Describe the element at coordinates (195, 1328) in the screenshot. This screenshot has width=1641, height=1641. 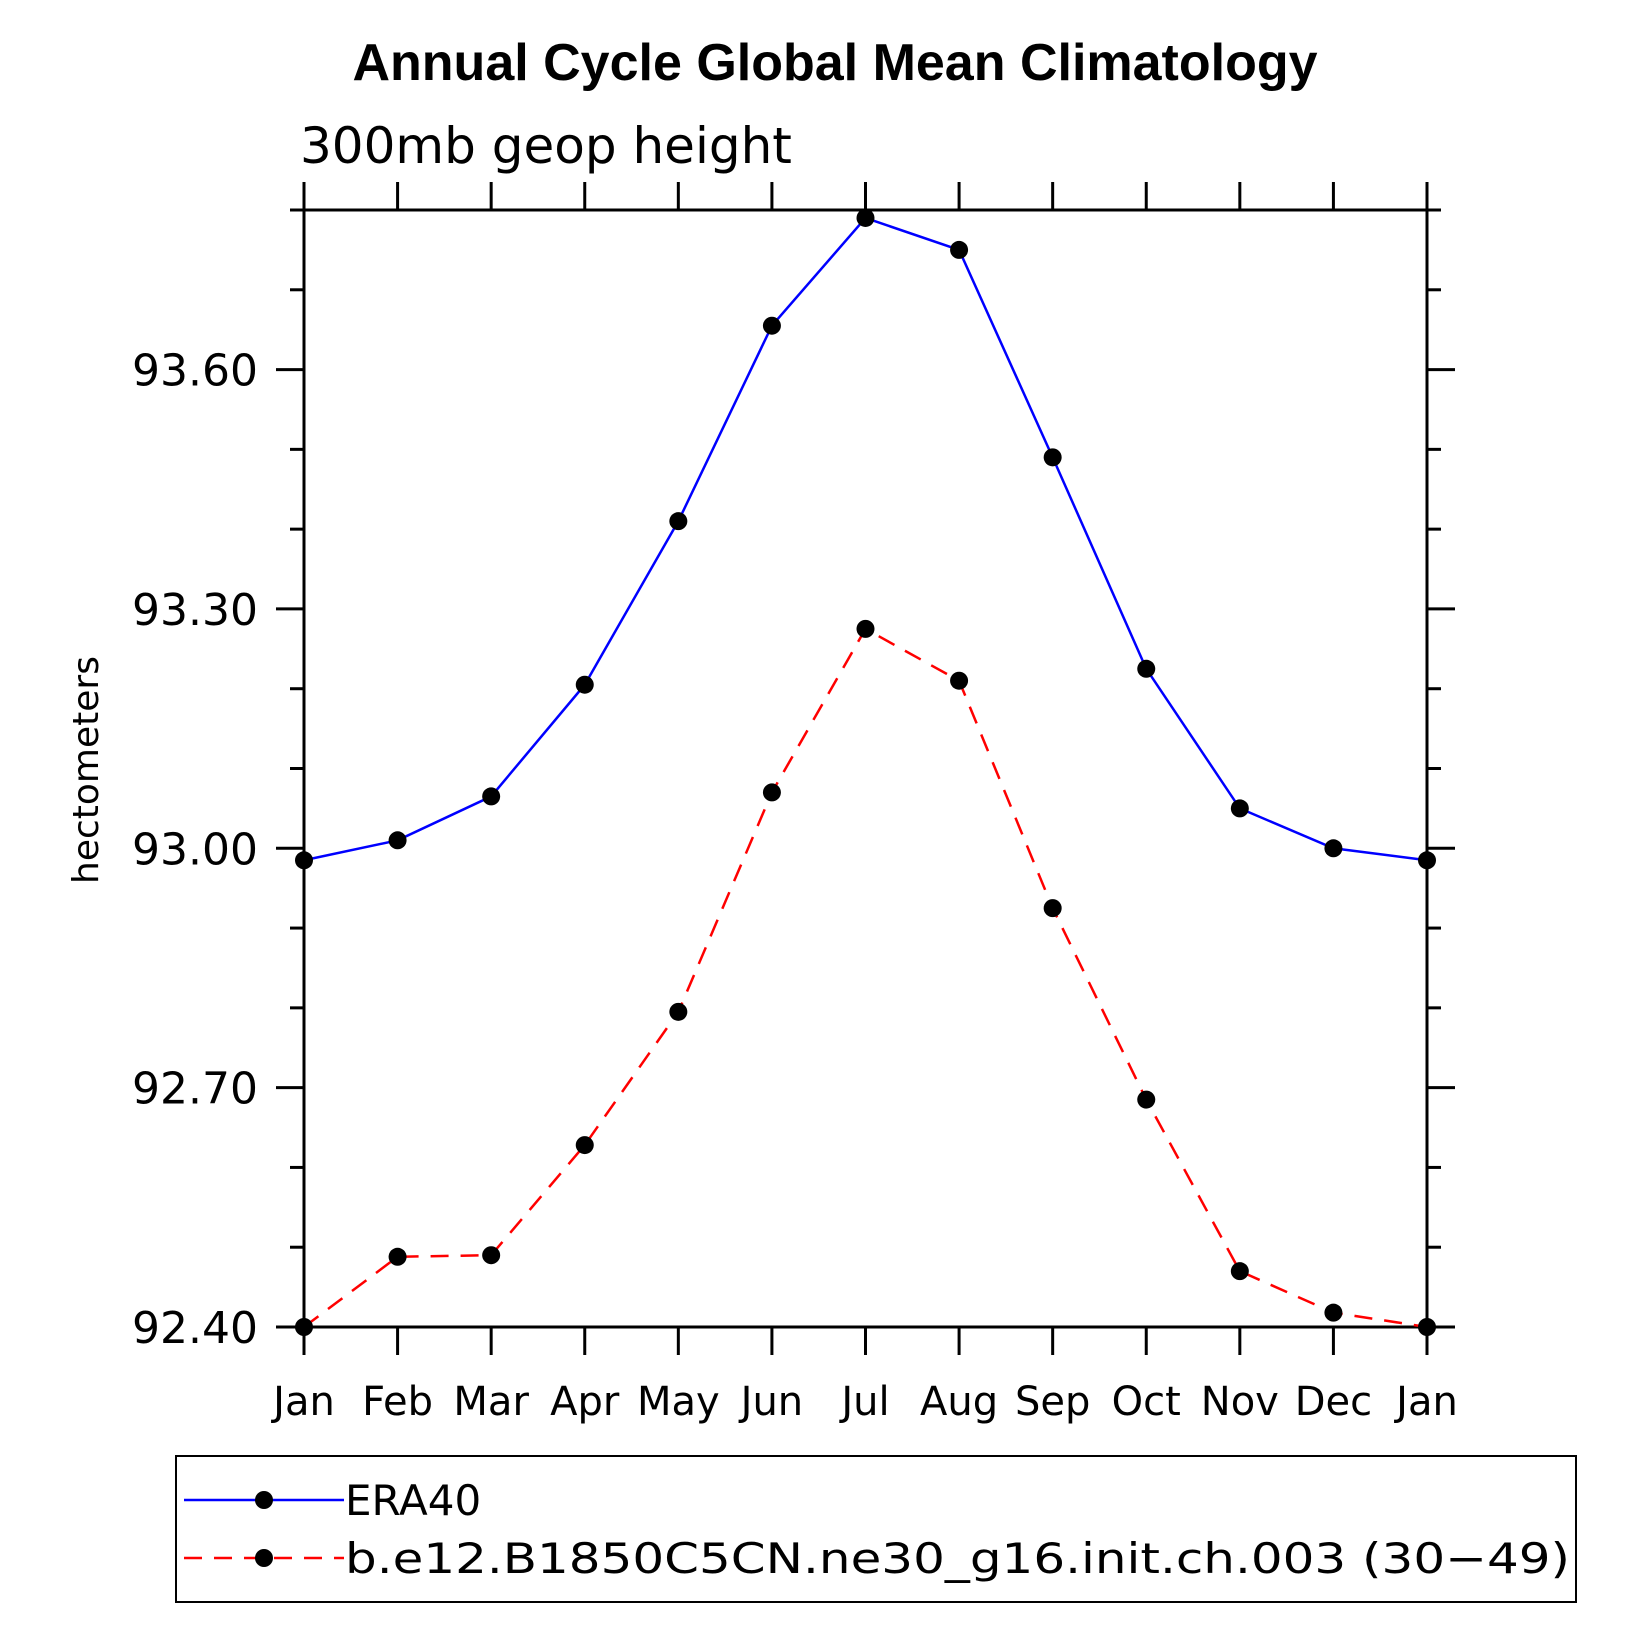
I see `y-tick-label: 92.40` at that location.